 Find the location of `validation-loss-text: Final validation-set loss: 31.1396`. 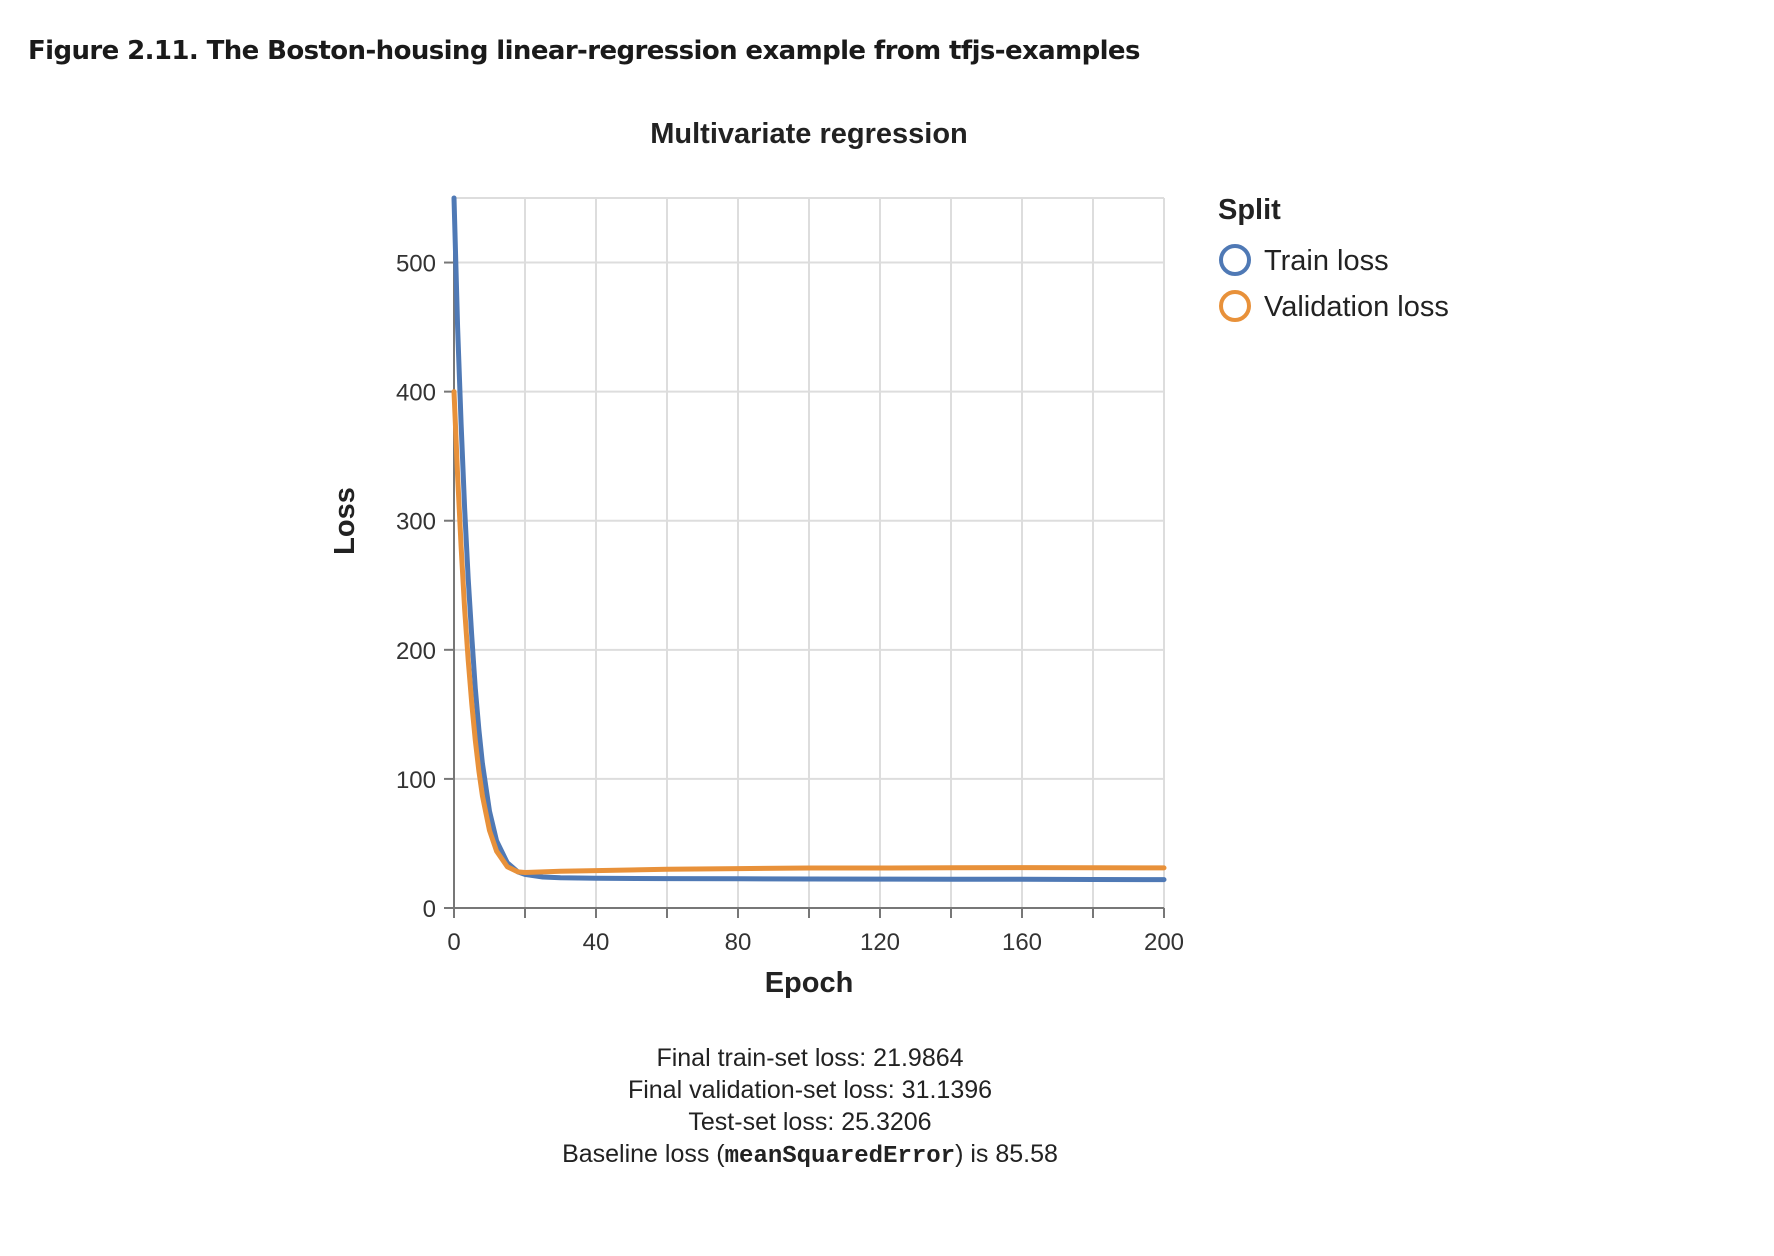

validation-loss-text: Final validation-set loss: 31.1396 is located at coordinates (810, 1090).